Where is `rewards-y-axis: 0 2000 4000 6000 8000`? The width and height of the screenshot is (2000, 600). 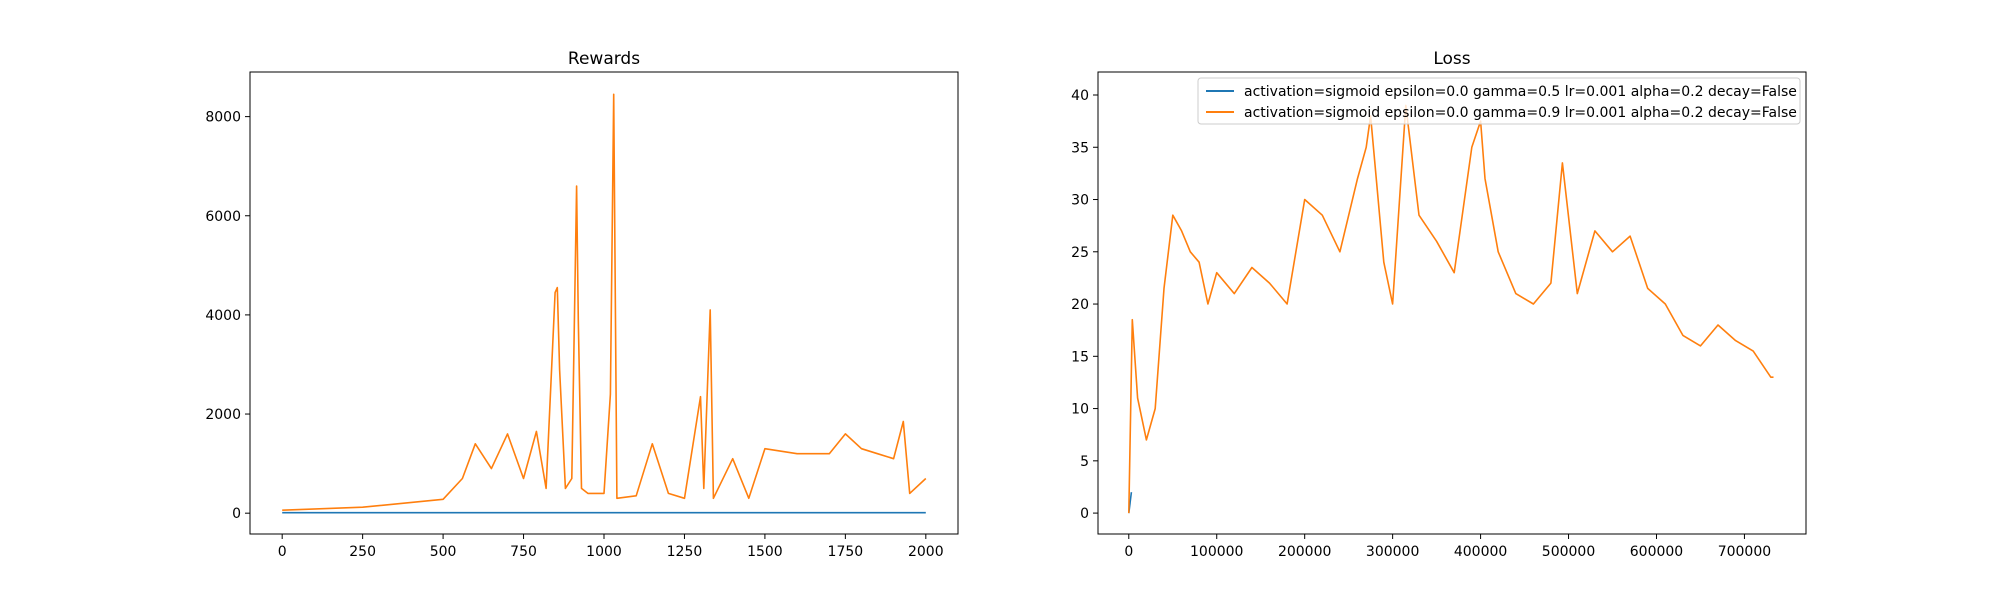 rewards-y-axis: 0 2000 4000 6000 8000 is located at coordinates (227, 316).